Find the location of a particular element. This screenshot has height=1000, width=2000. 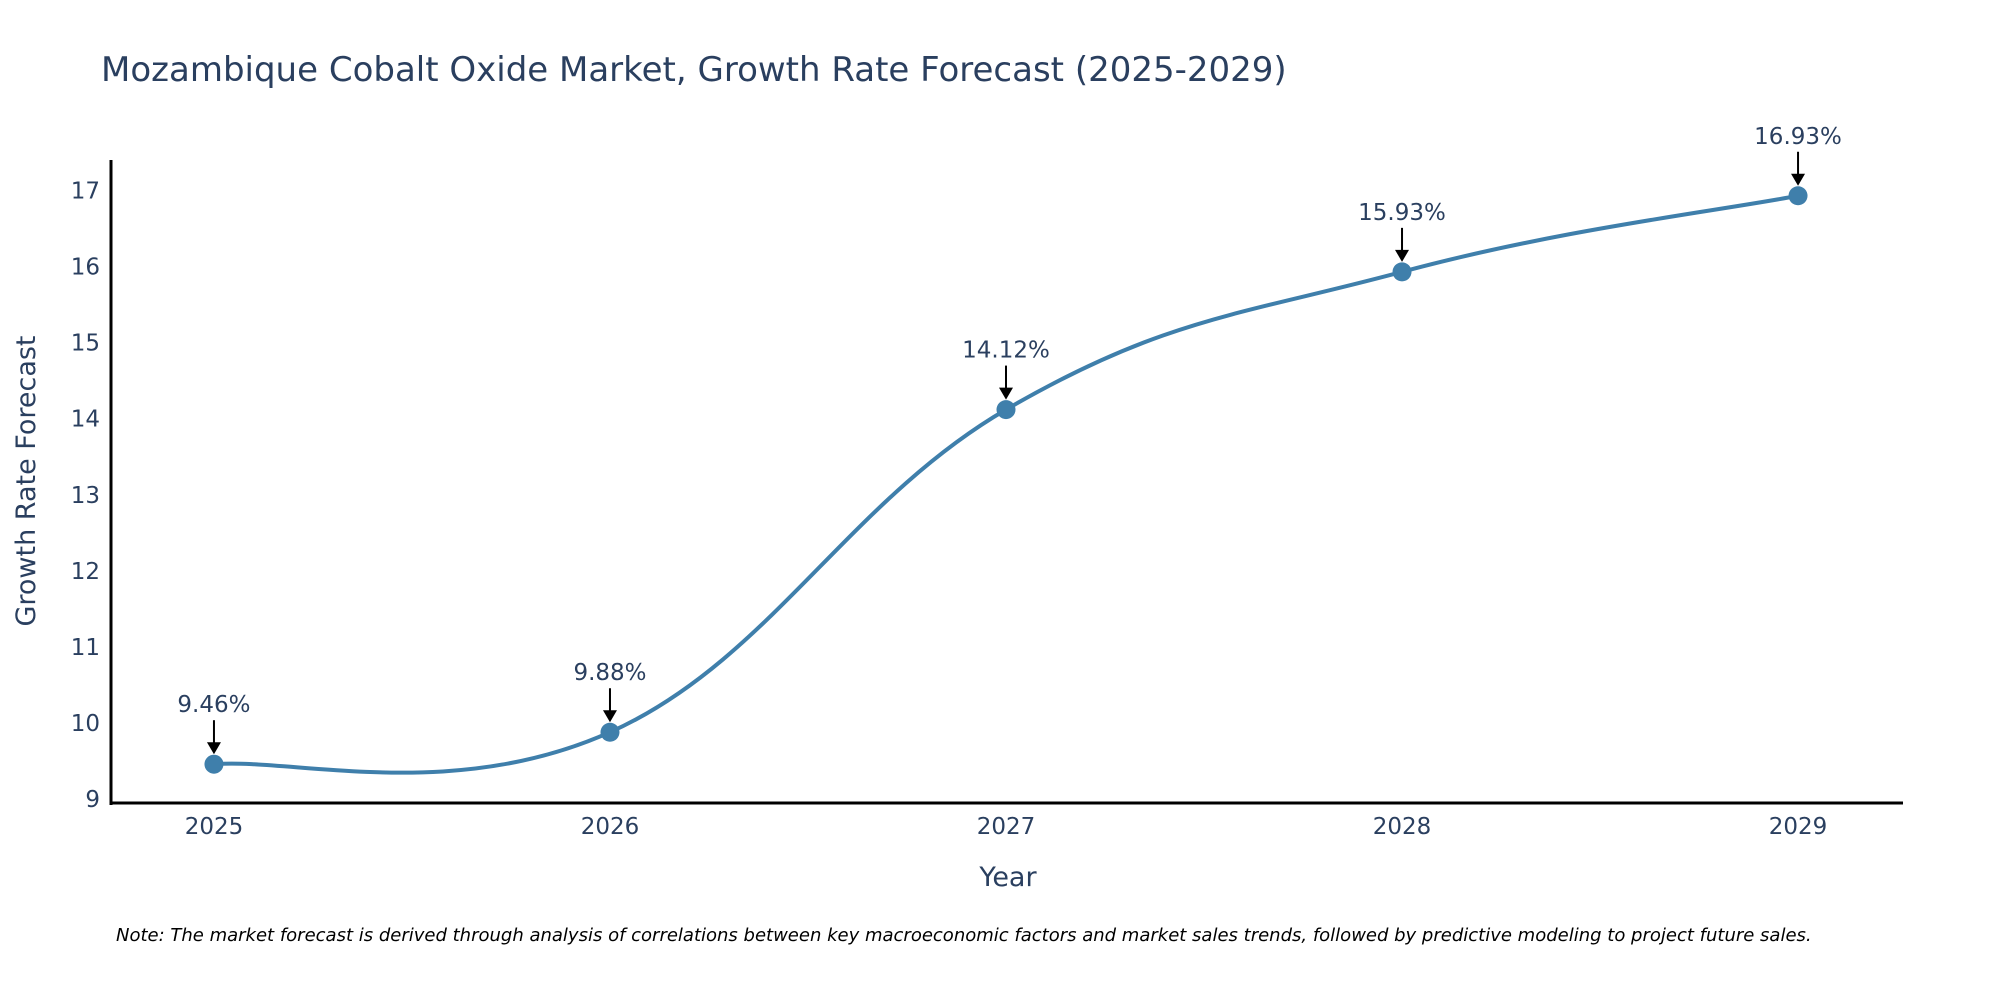

x-tick-label: 2027 is located at coordinates (1006, 827).